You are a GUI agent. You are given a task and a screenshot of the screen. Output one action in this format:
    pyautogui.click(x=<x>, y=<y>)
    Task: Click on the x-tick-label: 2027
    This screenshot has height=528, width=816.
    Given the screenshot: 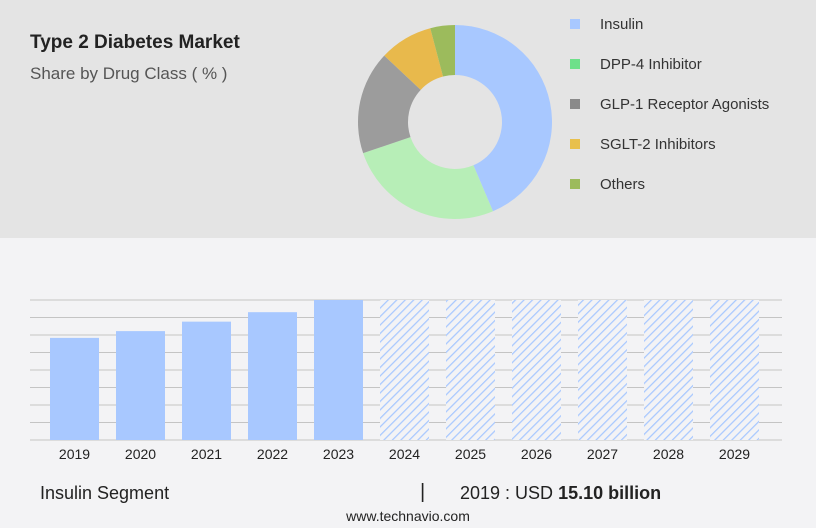 What is the action you would take?
    pyautogui.click(x=602, y=454)
    